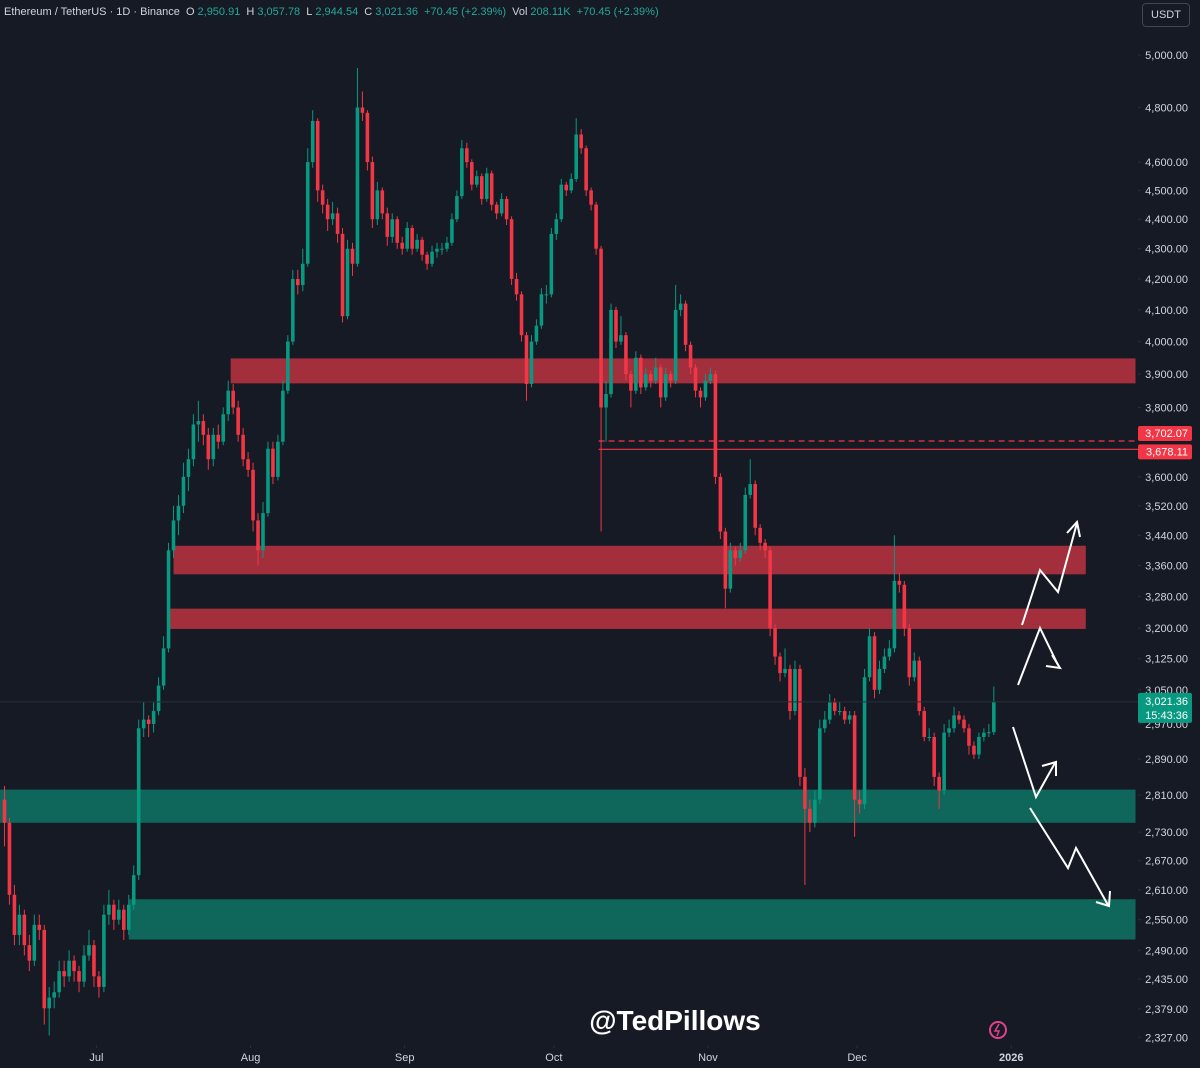 This screenshot has height=1068, width=1200. What do you see at coordinates (1166, 507) in the screenshot?
I see `y-tick-label: 3,520.00` at bounding box center [1166, 507].